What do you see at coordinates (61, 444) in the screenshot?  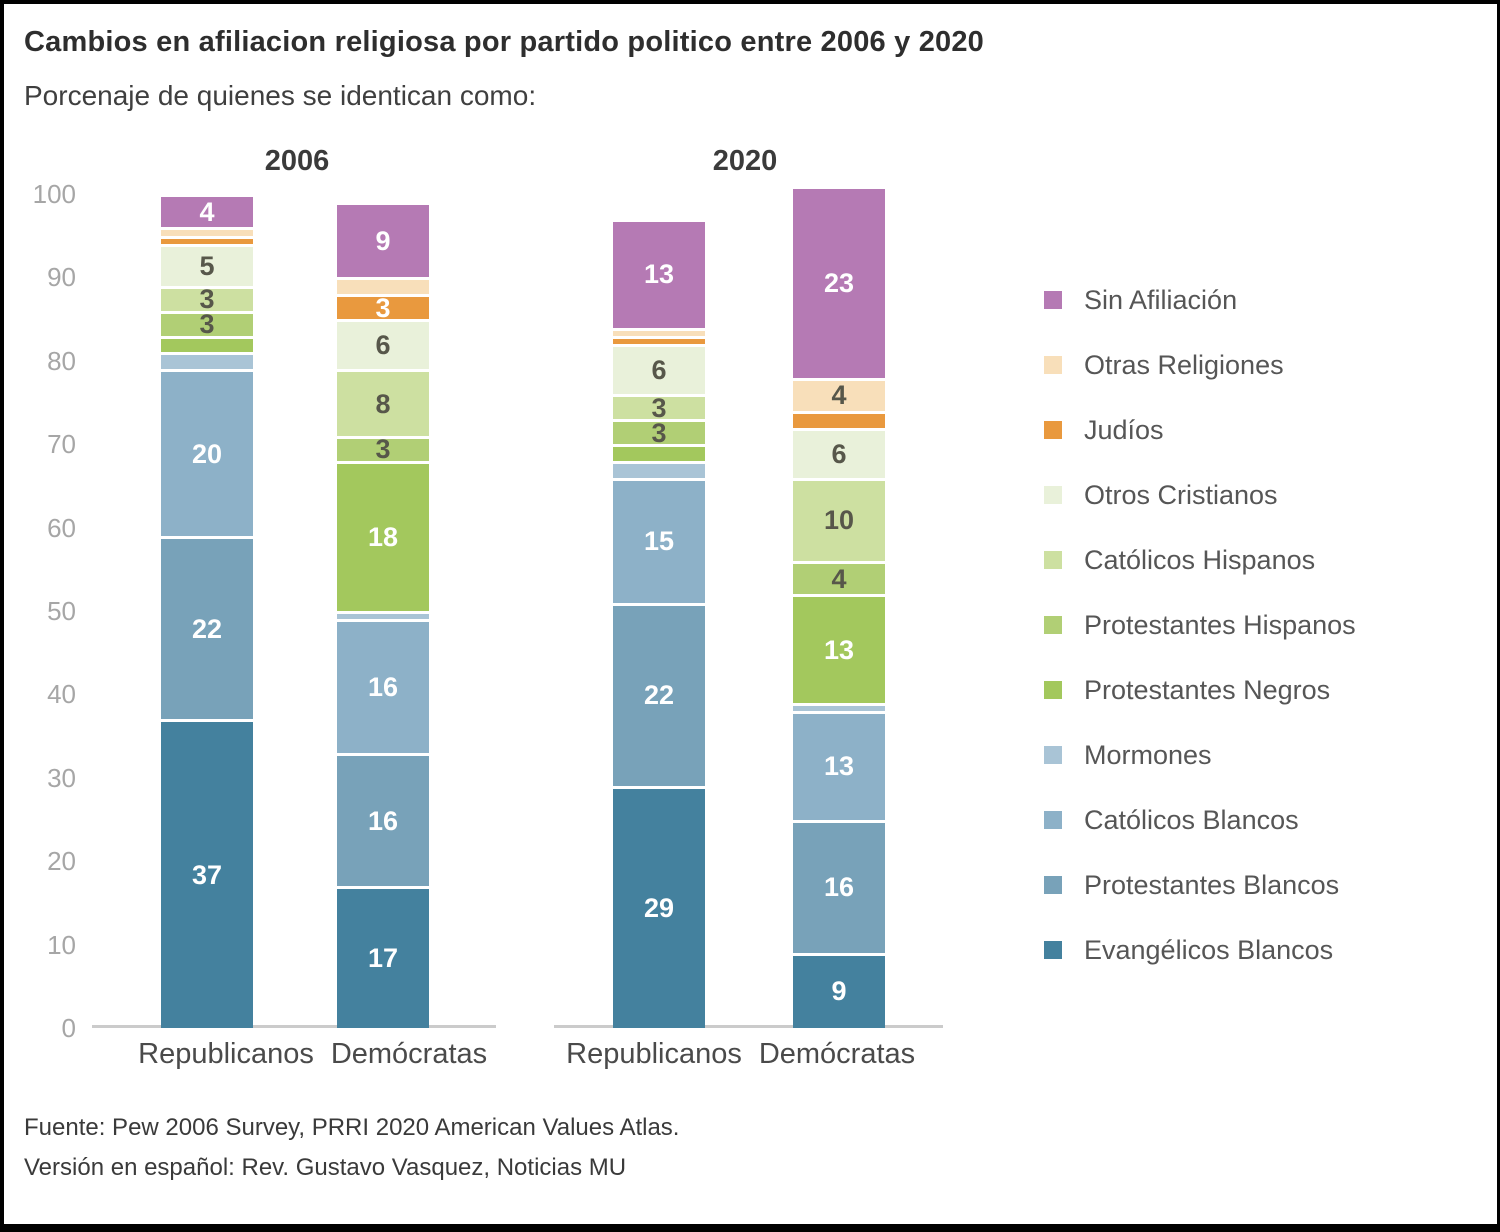 I see `y-axis-tick-70: 70` at bounding box center [61, 444].